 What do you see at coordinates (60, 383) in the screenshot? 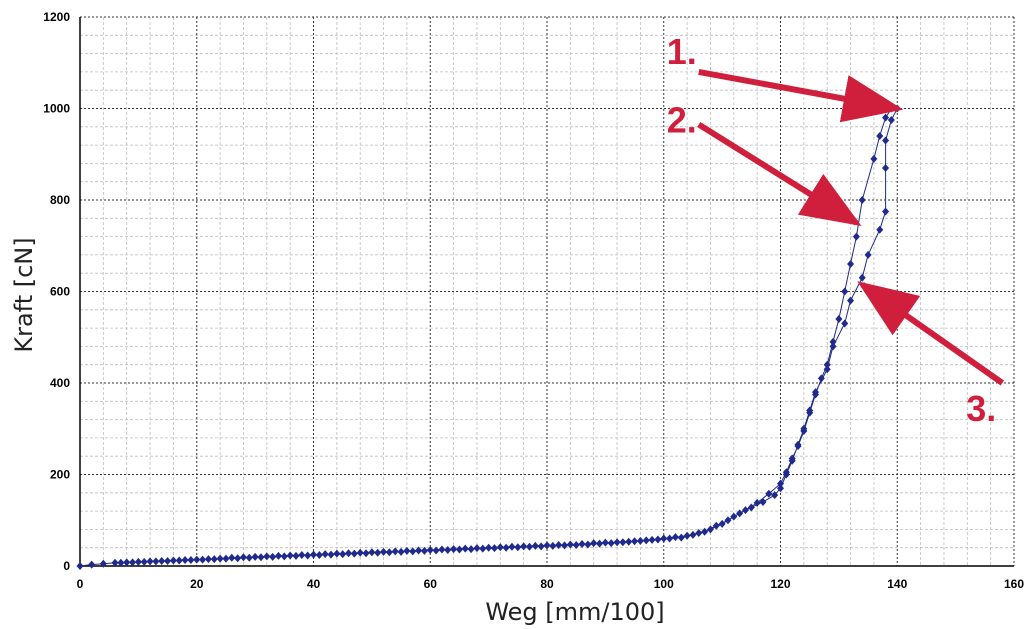
I see `y-tick-label: 400` at bounding box center [60, 383].